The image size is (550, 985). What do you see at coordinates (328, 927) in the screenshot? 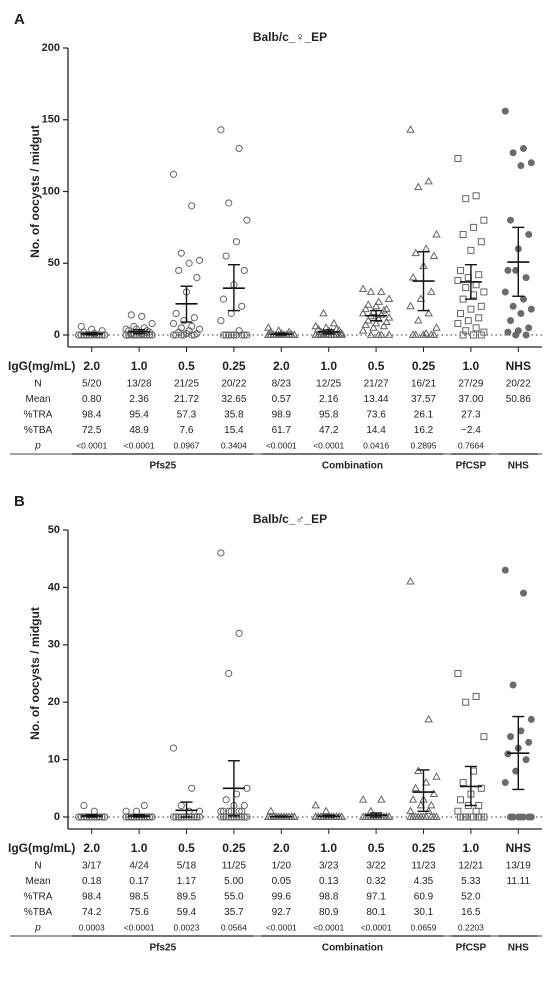
I see `table-cell: <0.0001` at bounding box center [328, 927].